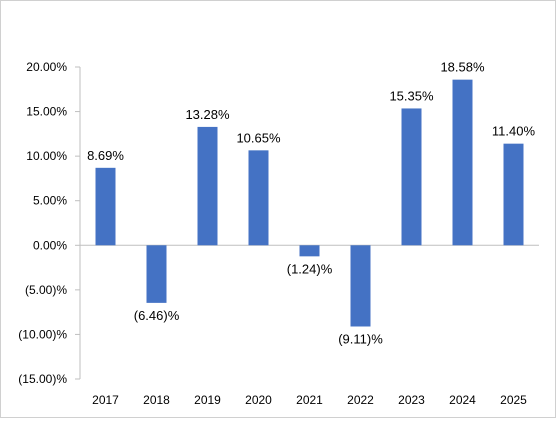 Image resolution: width=556 pixels, height=422 pixels. What do you see at coordinates (513, 194) in the screenshot?
I see `bar-2025` at bounding box center [513, 194].